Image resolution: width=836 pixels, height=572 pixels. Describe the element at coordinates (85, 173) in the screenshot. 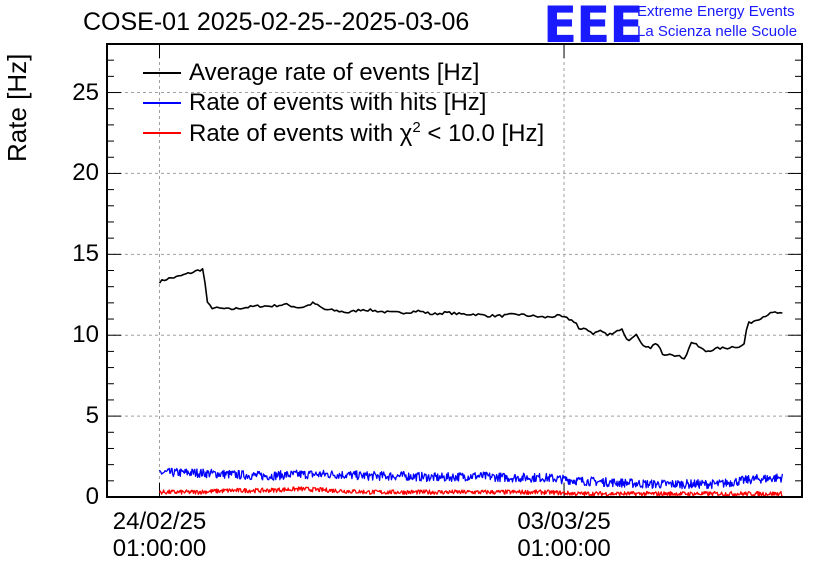

I see `y-tick-label: 20` at that location.